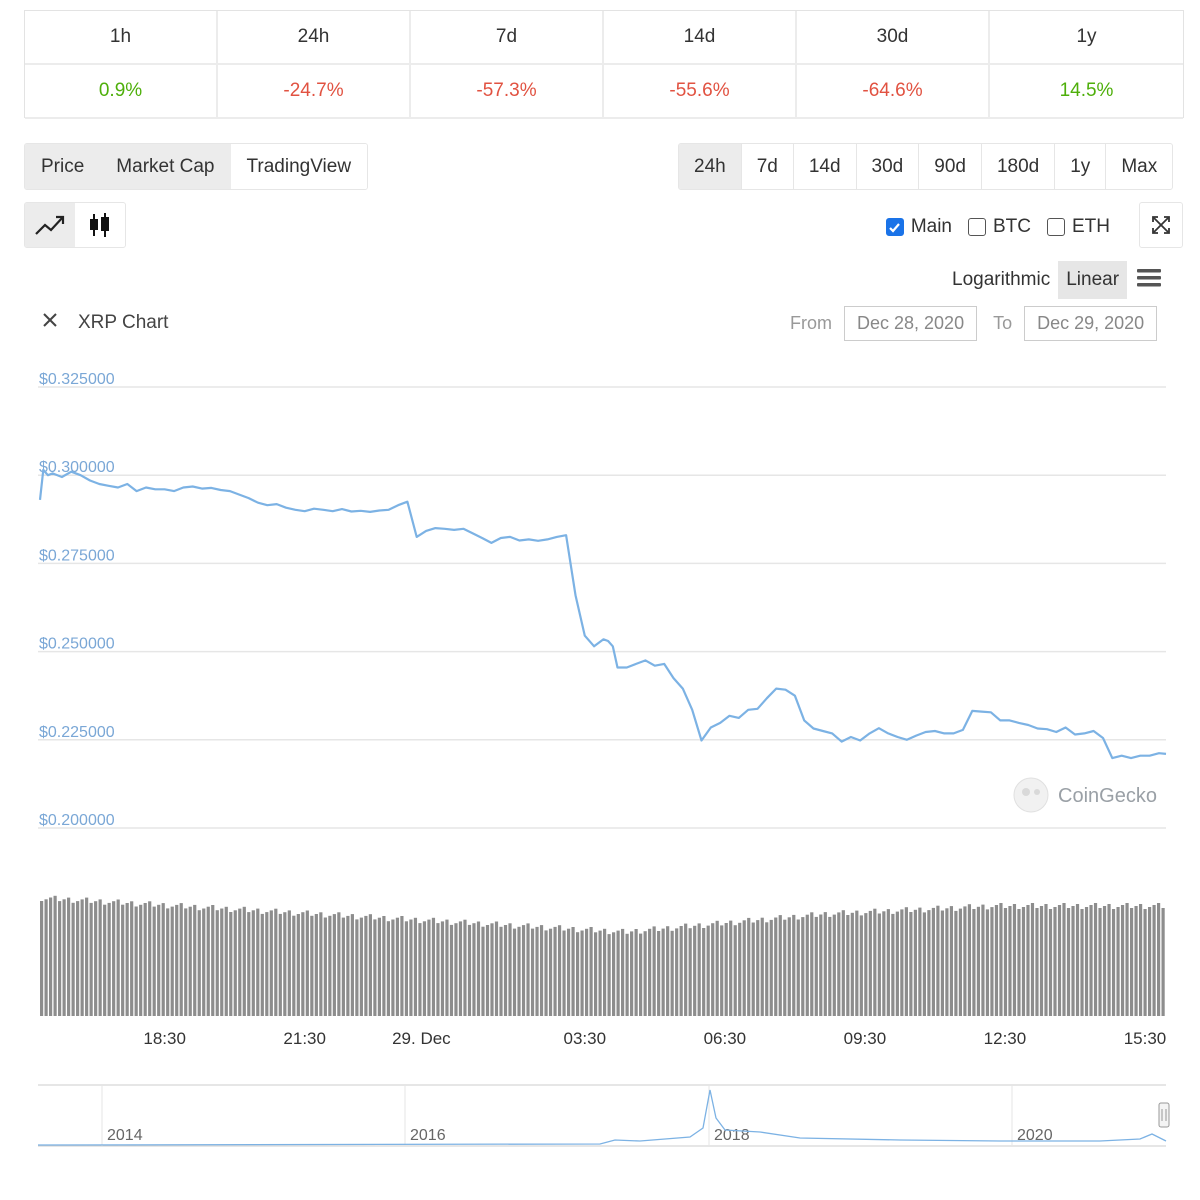 The image size is (1200, 1200). I want to click on line-chart-icon, so click(50, 225).